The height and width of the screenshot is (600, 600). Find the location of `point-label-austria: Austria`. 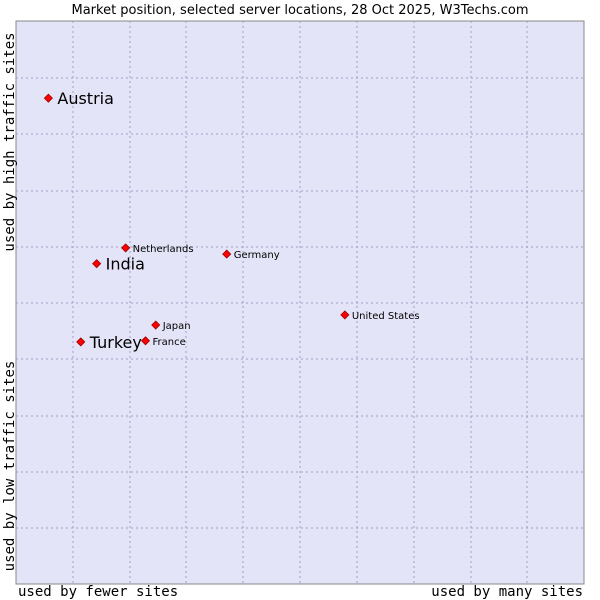

point-label-austria: Austria is located at coordinates (85, 98).